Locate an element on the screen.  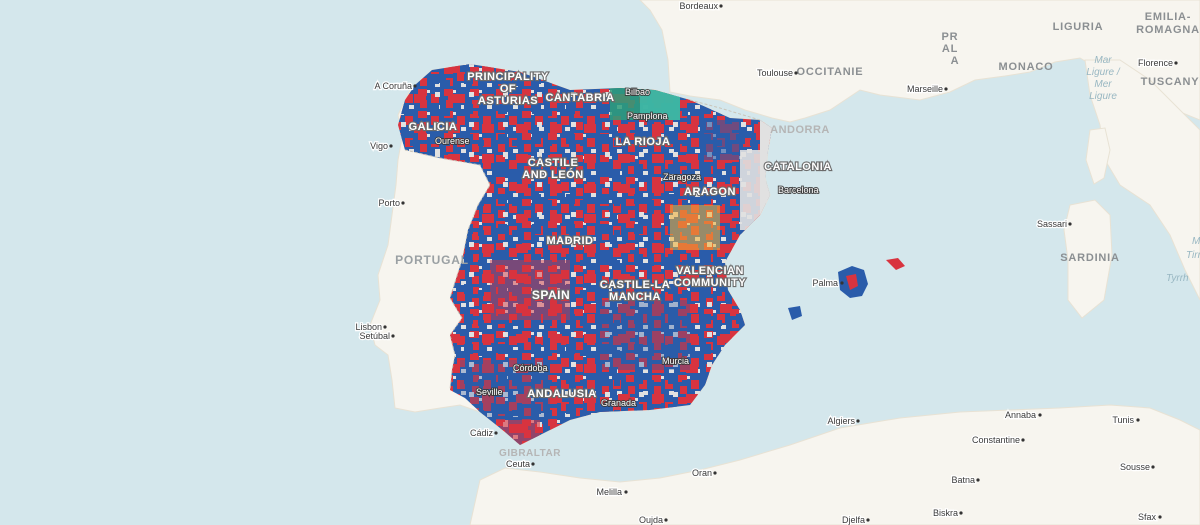
city-oran: Oran is located at coordinates (702, 473).